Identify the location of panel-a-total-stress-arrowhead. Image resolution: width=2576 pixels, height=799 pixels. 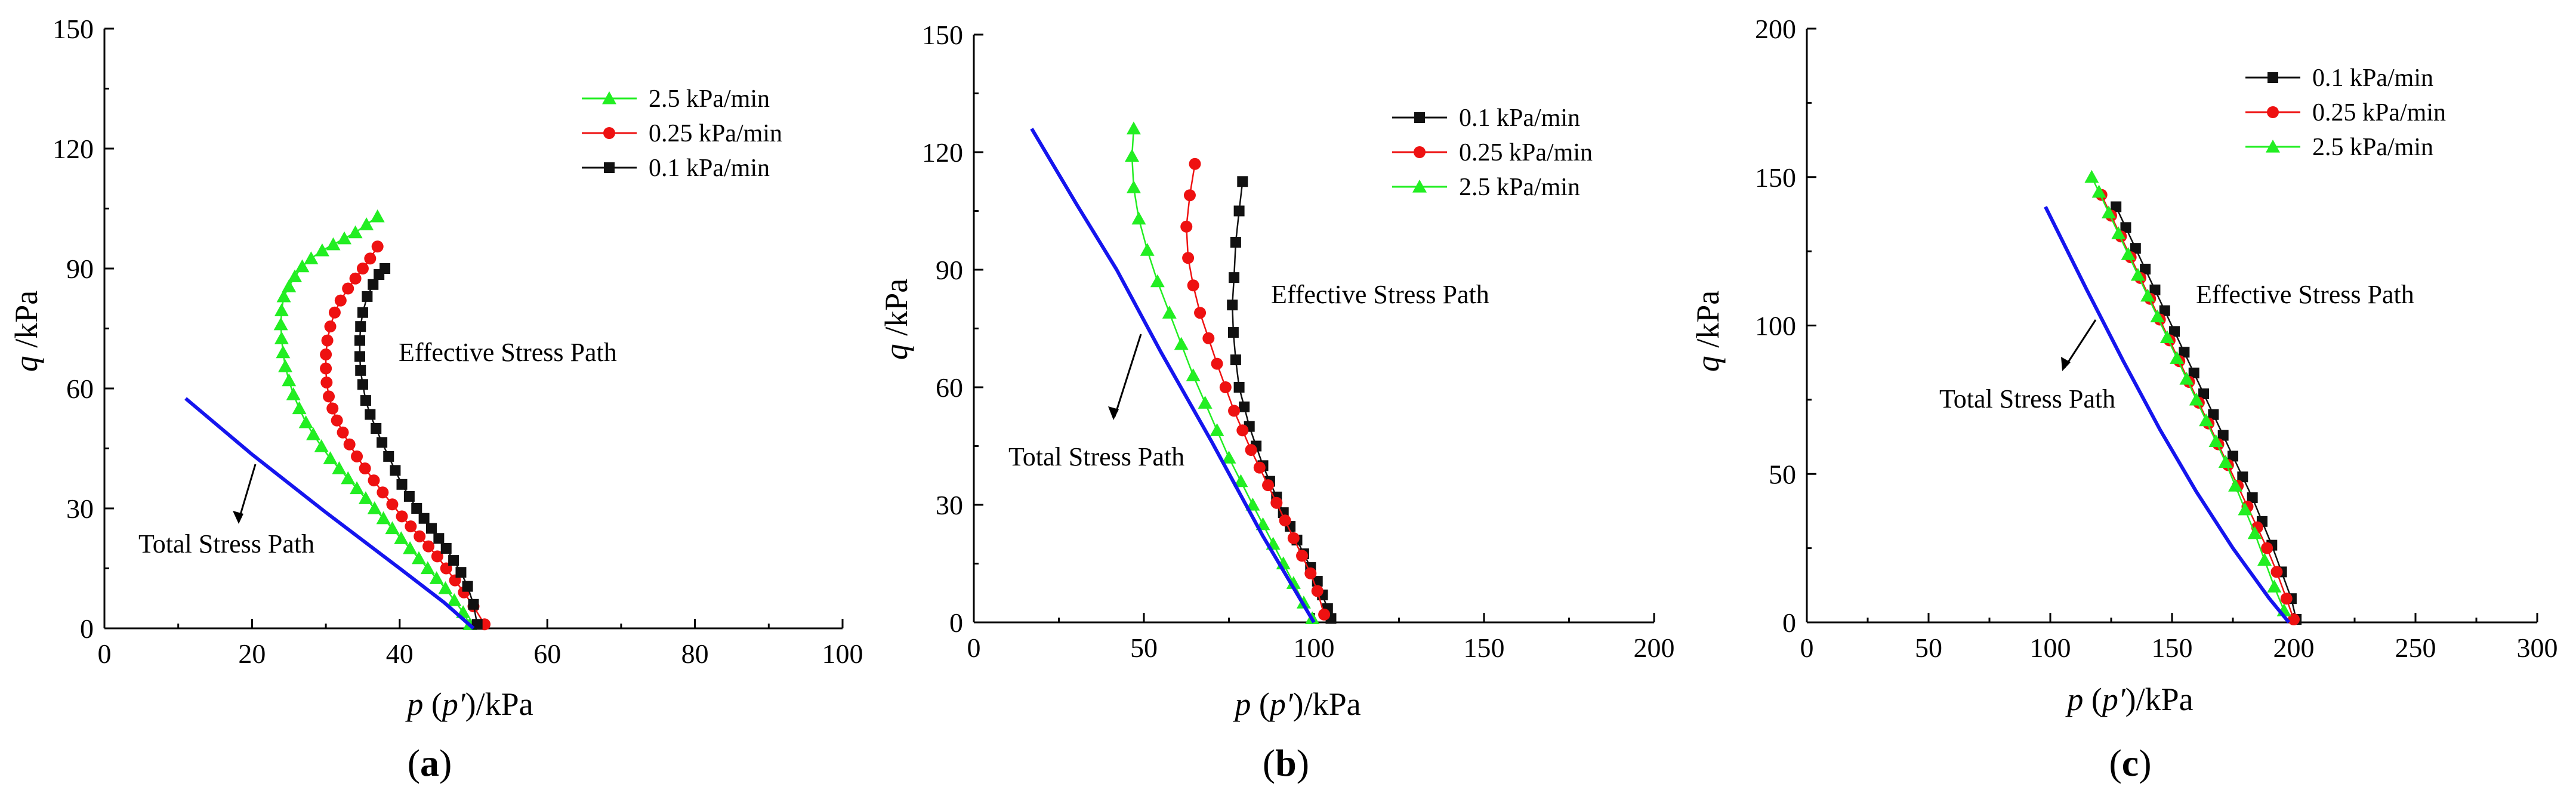
(238, 517).